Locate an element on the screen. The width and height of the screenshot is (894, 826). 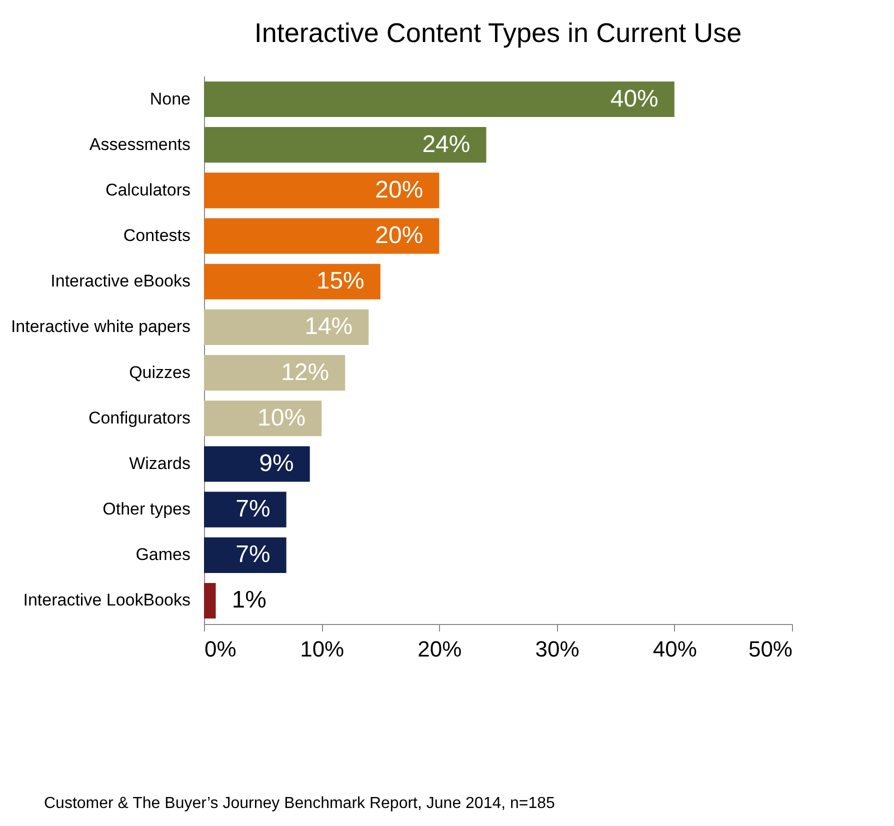
x-tick-label: 40% is located at coordinates (674, 649).